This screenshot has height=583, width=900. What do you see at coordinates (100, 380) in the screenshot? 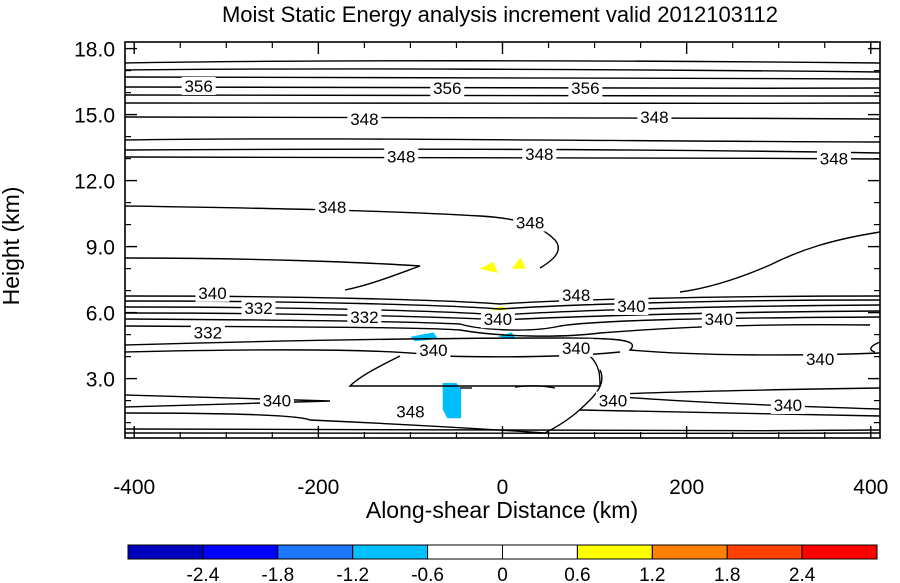
I see `y-tick-label: 3.0` at bounding box center [100, 380].